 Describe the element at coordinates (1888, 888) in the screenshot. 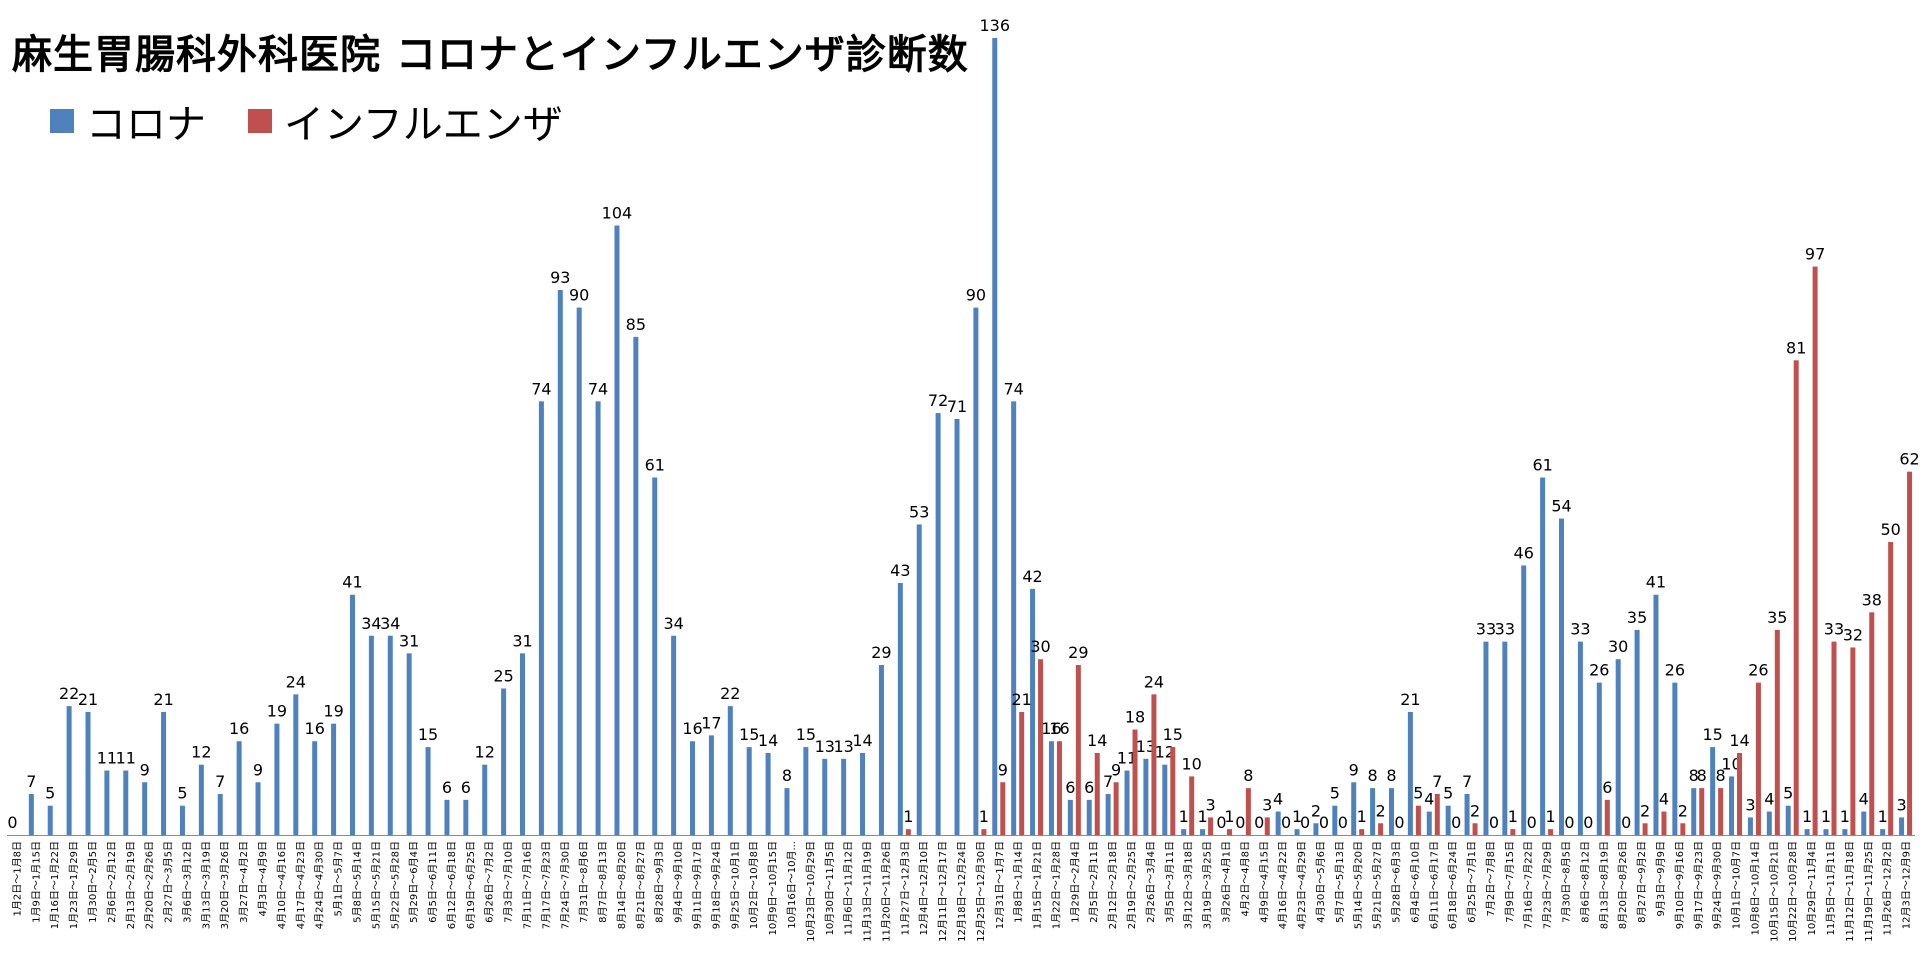

I see `x-tick-label: 11月26日～12月2日` at that location.